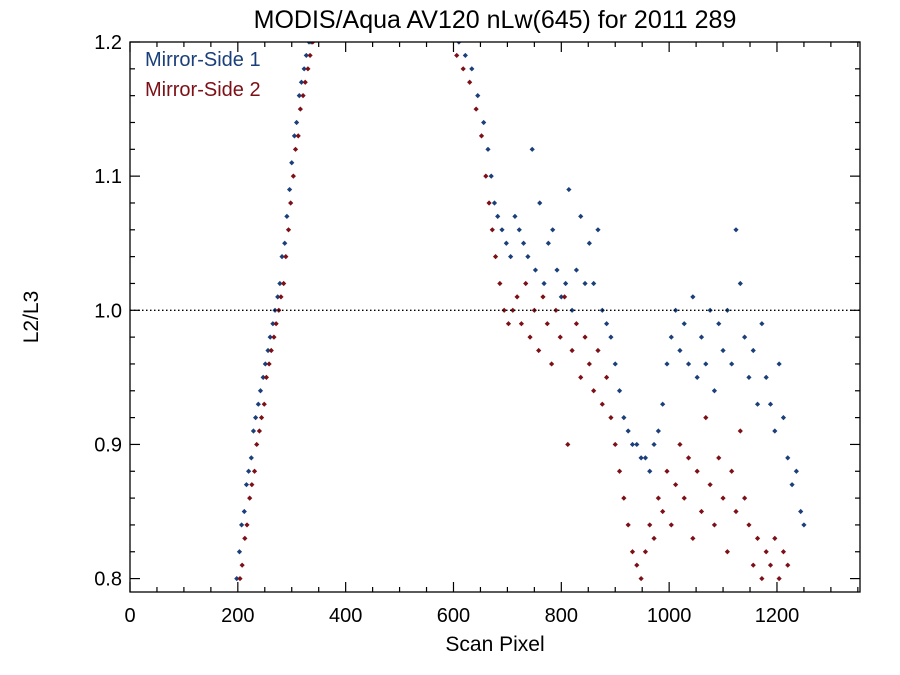 This screenshot has height=675, width=900. What do you see at coordinates (129, 616) in the screenshot?
I see `x-tick-label-0: 0` at bounding box center [129, 616].